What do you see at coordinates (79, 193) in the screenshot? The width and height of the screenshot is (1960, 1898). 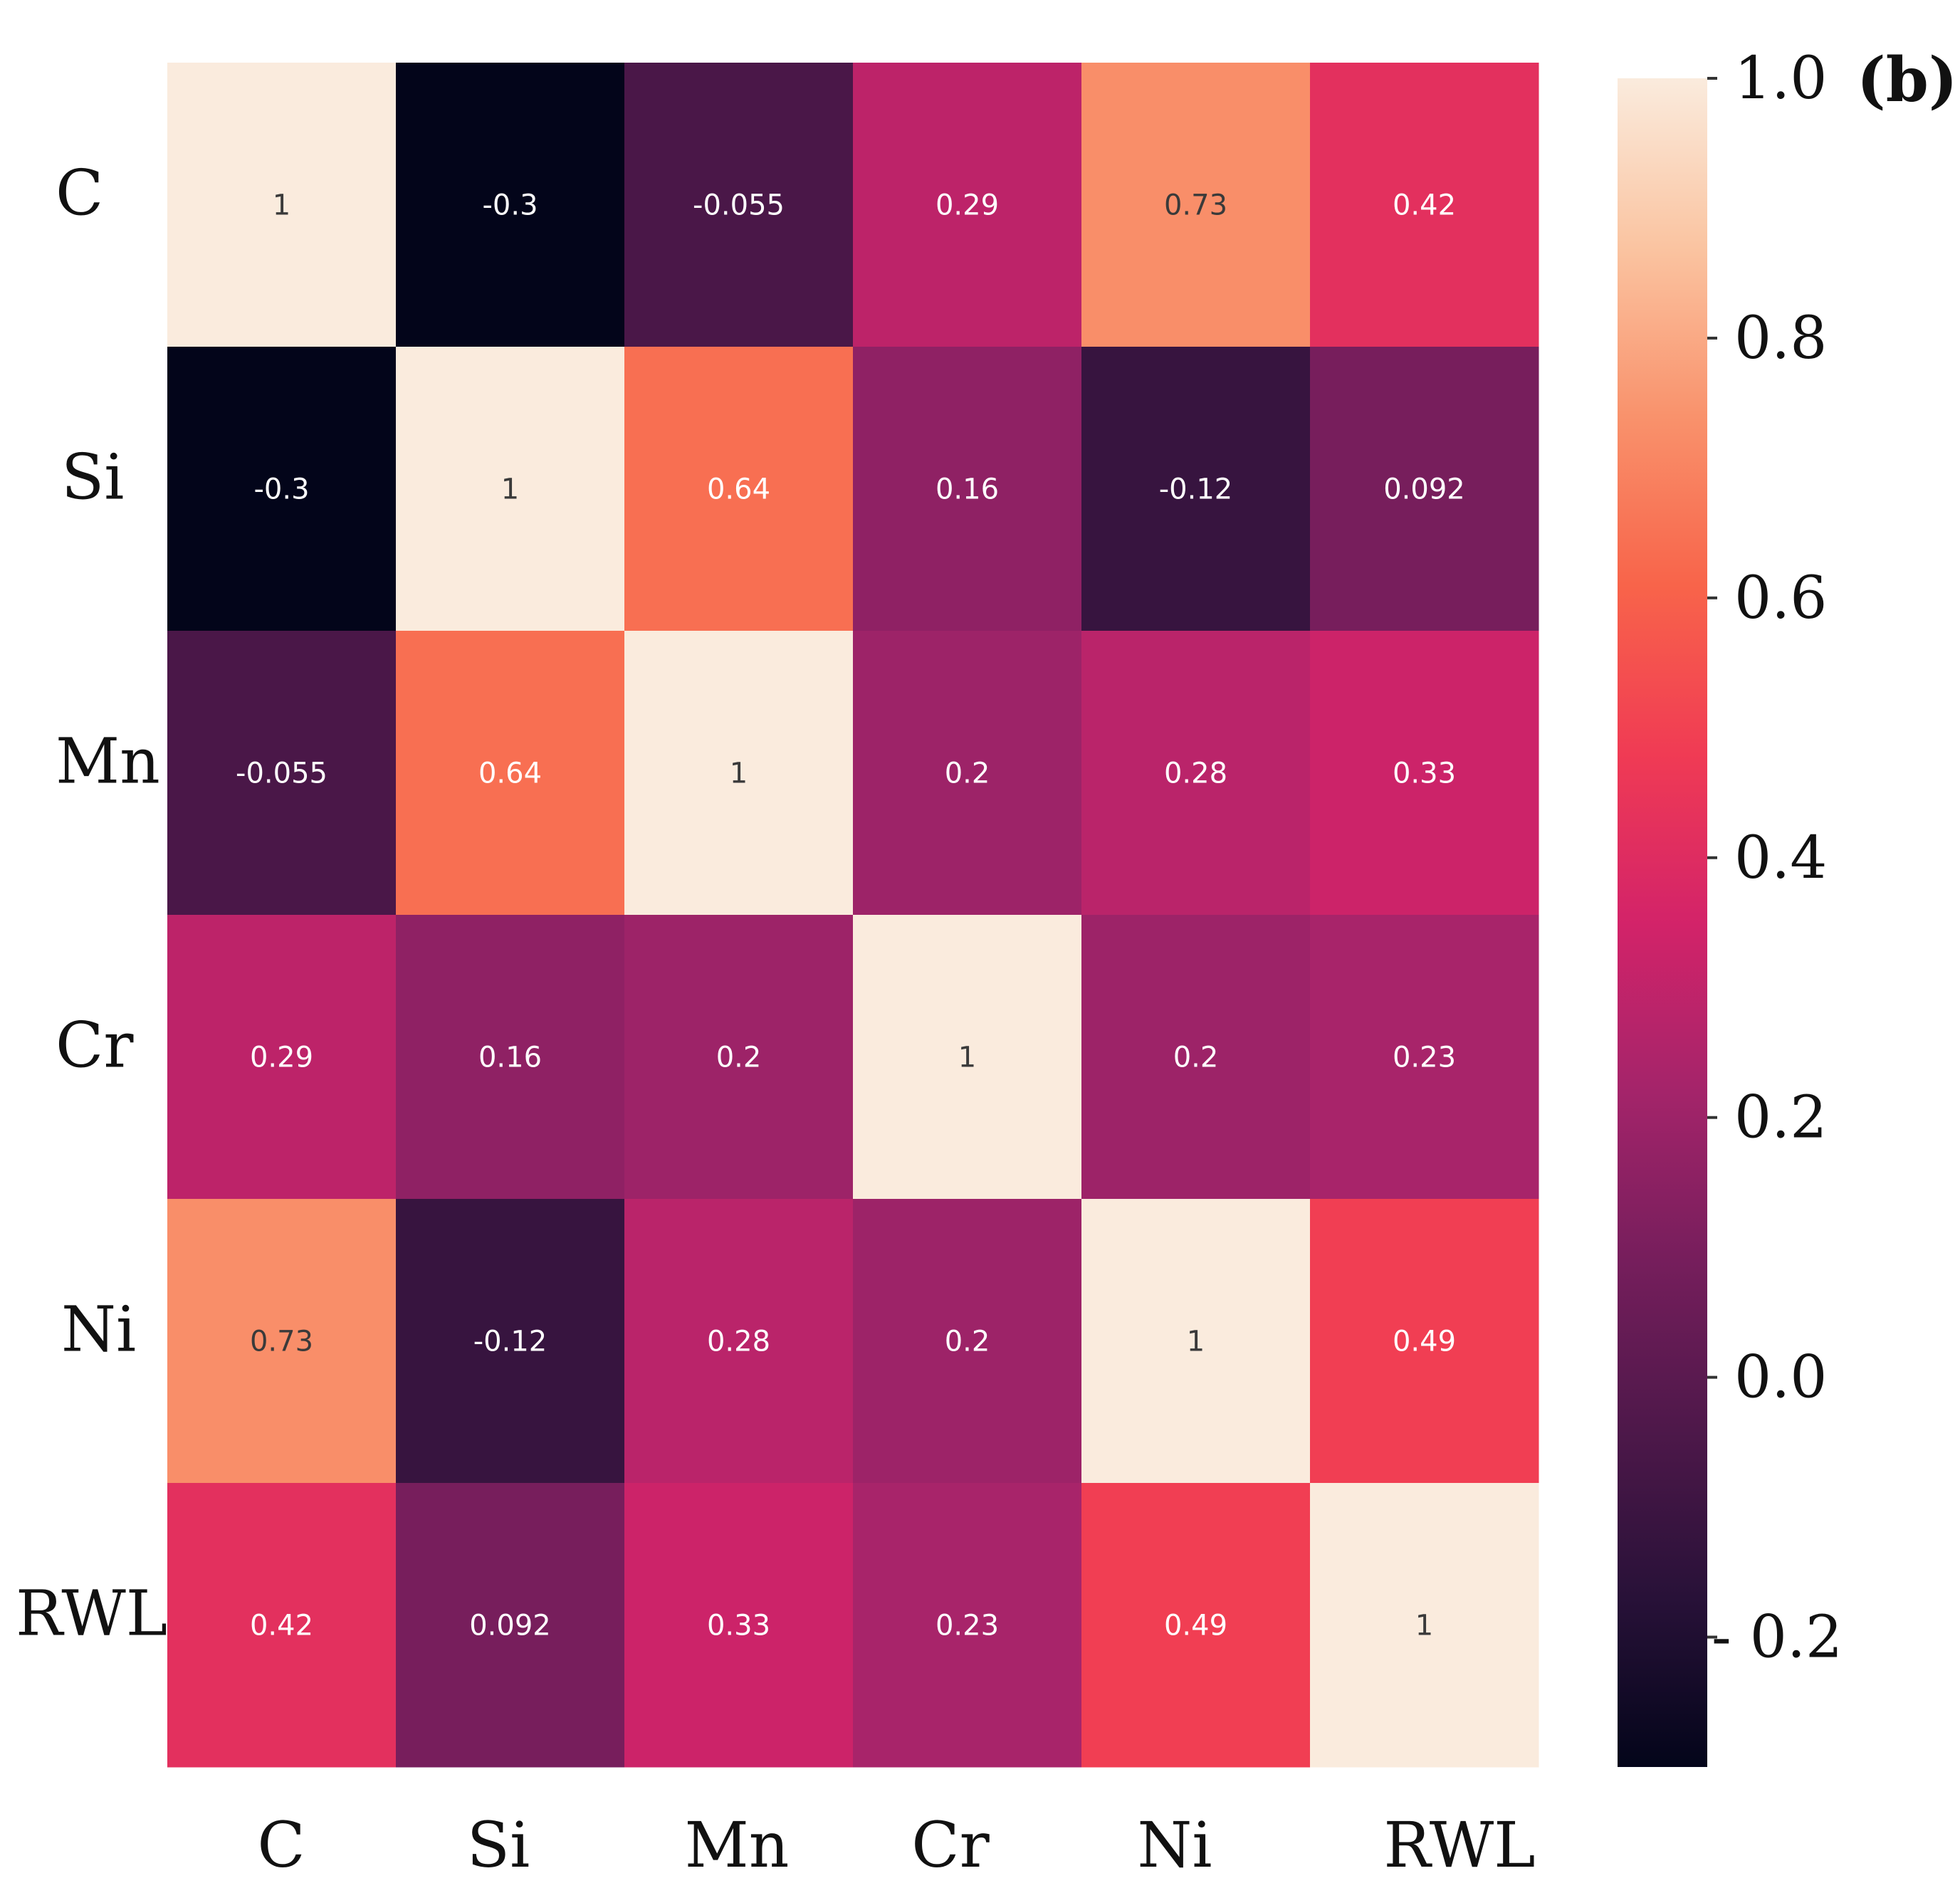 I see `row-label: C` at bounding box center [79, 193].